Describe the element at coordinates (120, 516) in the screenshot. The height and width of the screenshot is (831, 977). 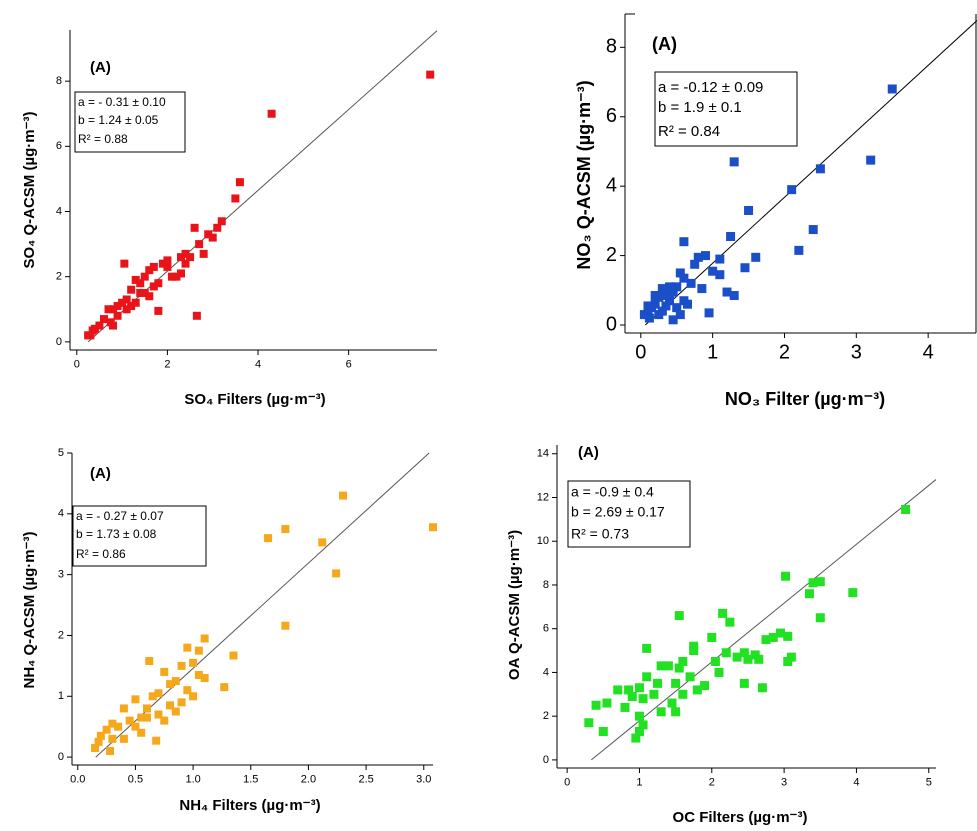
I see `annotation-line: a = - 0.27 ± 0.07` at that location.